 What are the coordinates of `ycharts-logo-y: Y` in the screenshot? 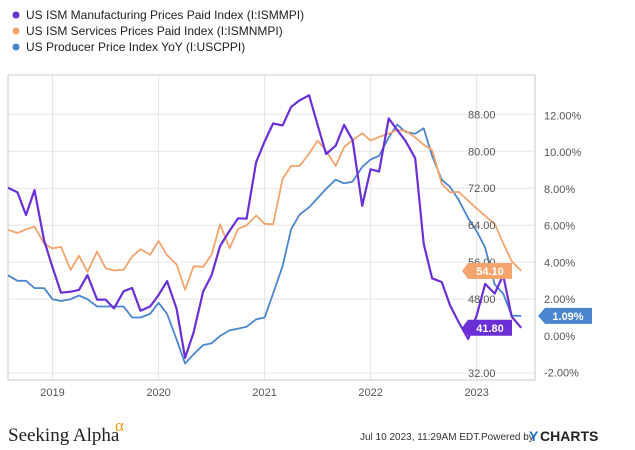 It's located at (534, 436).